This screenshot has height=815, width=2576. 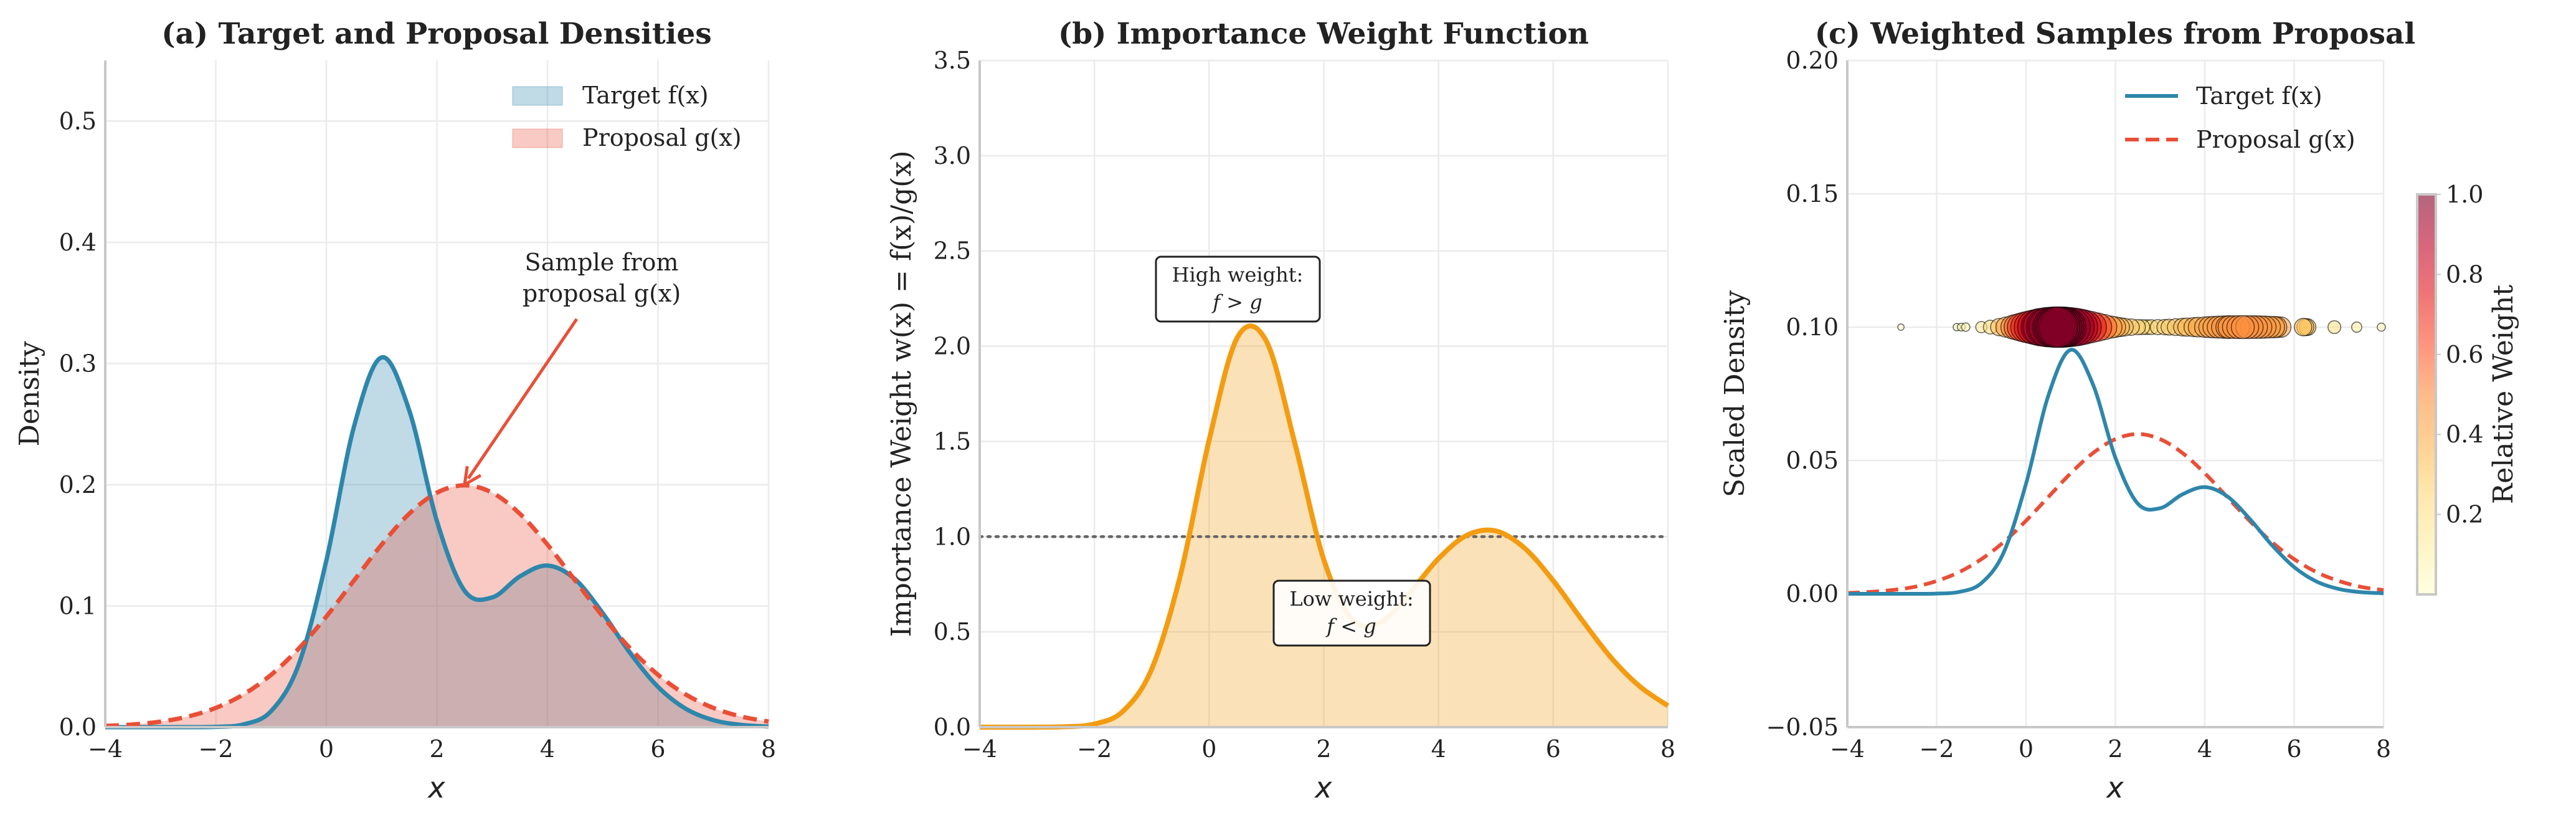 I want to click on y-tick-label: 0.15, so click(x=1813, y=193).